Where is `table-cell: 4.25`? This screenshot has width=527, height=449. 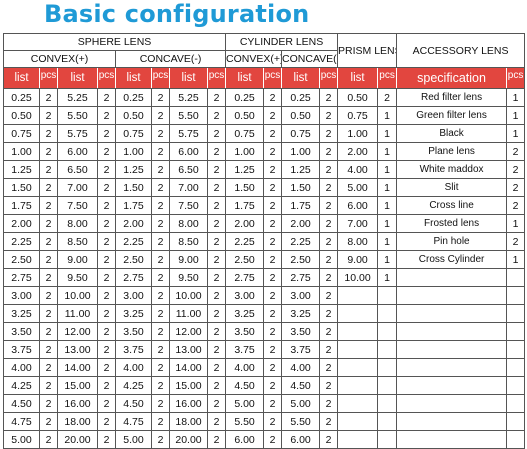
table-cell: 4.25 is located at coordinates (133, 385).